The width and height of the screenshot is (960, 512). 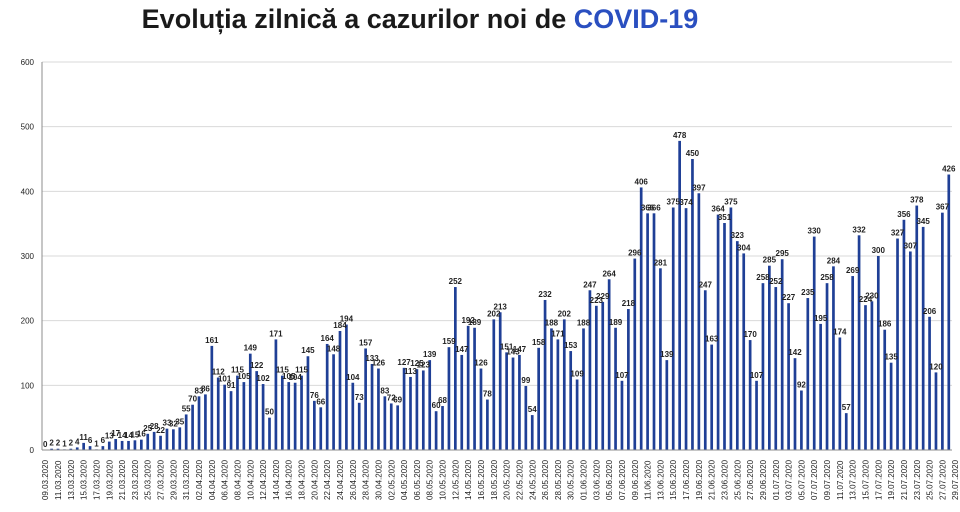 What do you see at coordinates (468, 320) in the screenshot?
I see `data-label: 192` at bounding box center [468, 320].